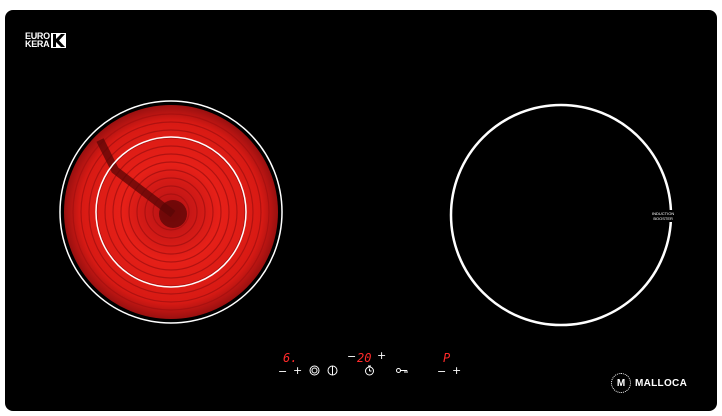  What do you see at coordinates (621, 383) in the screenshot?
I see `malloca-badge-icon: M` at bounding box center [621, 383].